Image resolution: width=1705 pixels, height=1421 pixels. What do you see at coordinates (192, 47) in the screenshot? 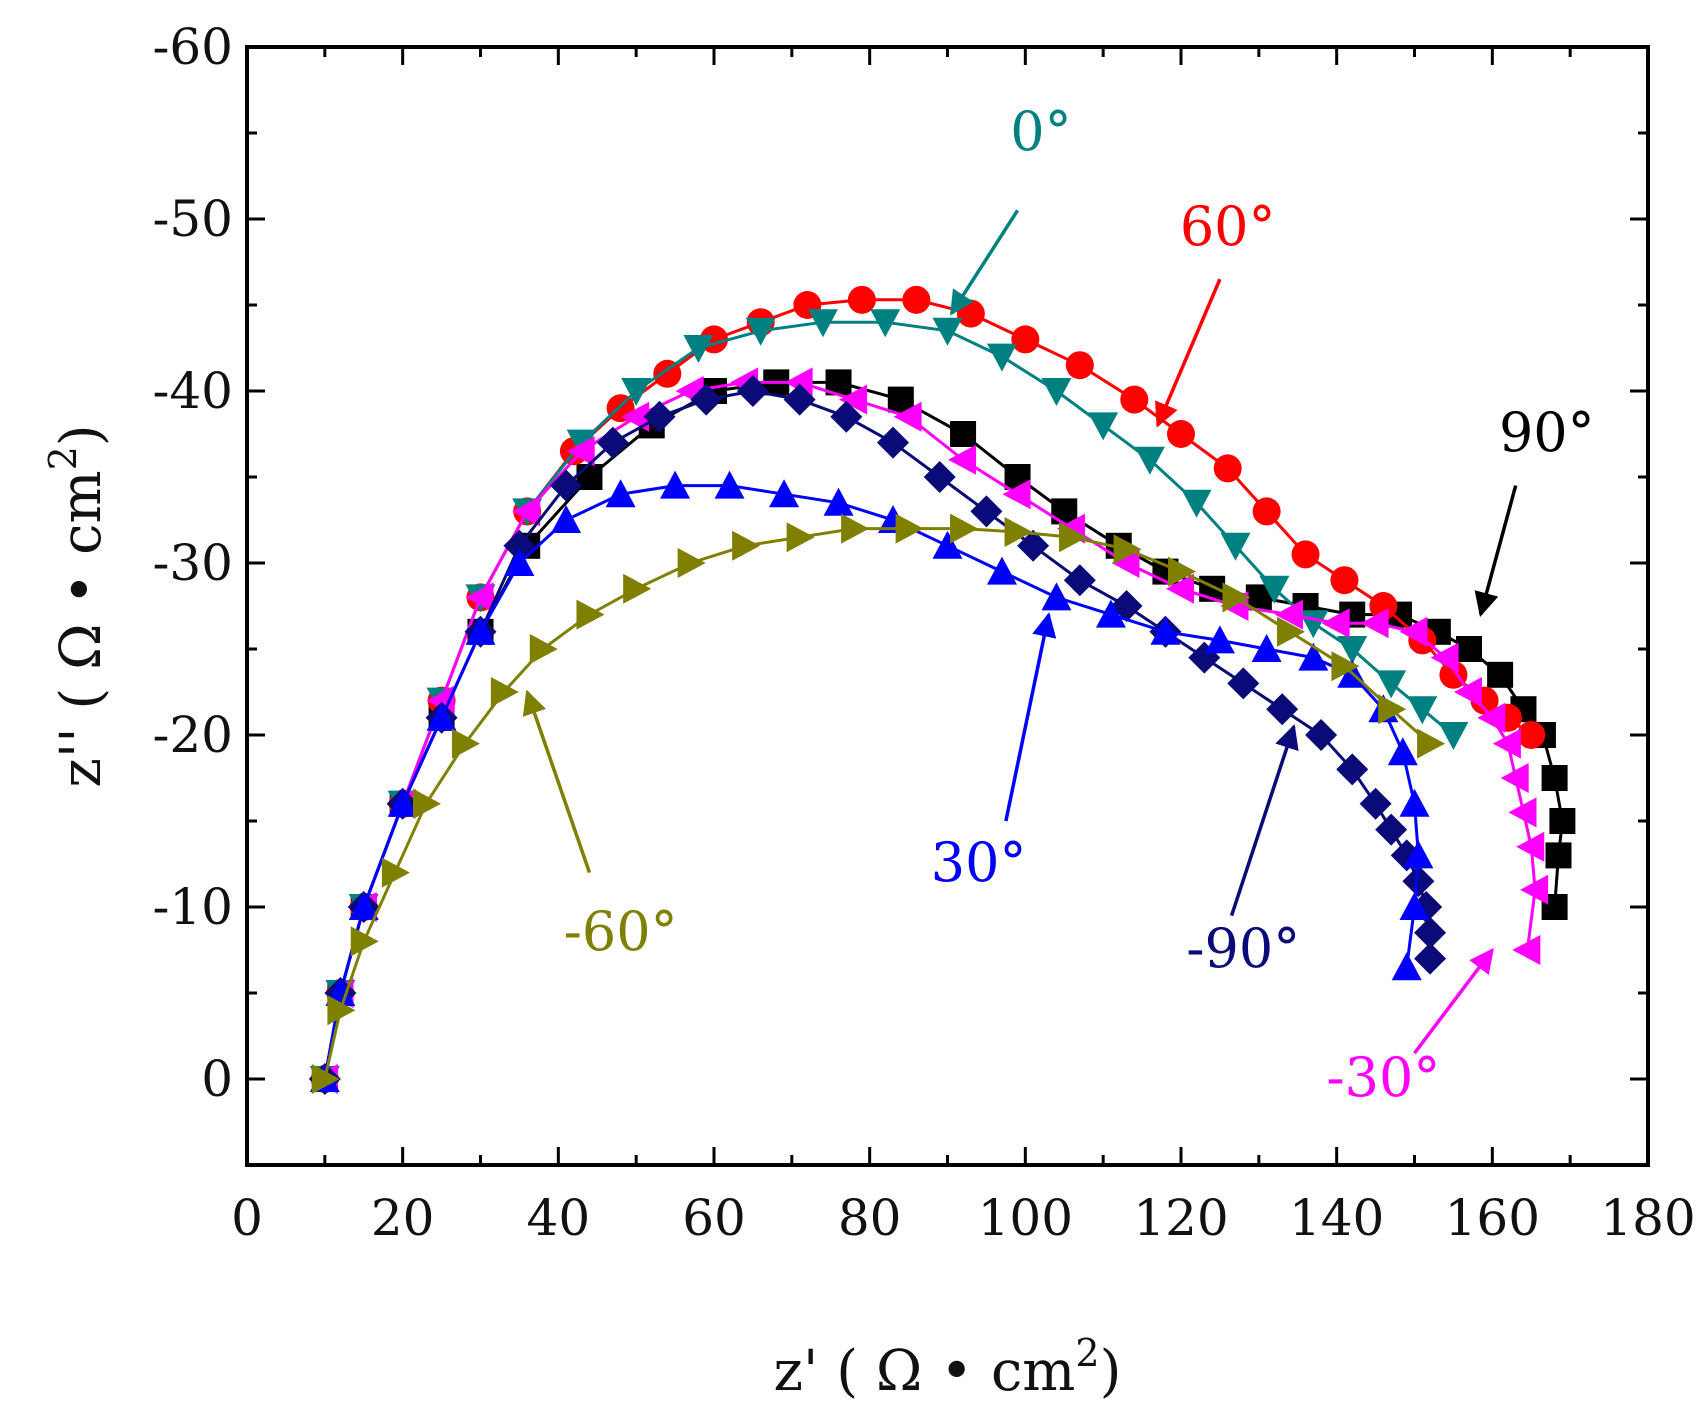
I see `y-tick-label: -60` at bounding box center [192, 47].